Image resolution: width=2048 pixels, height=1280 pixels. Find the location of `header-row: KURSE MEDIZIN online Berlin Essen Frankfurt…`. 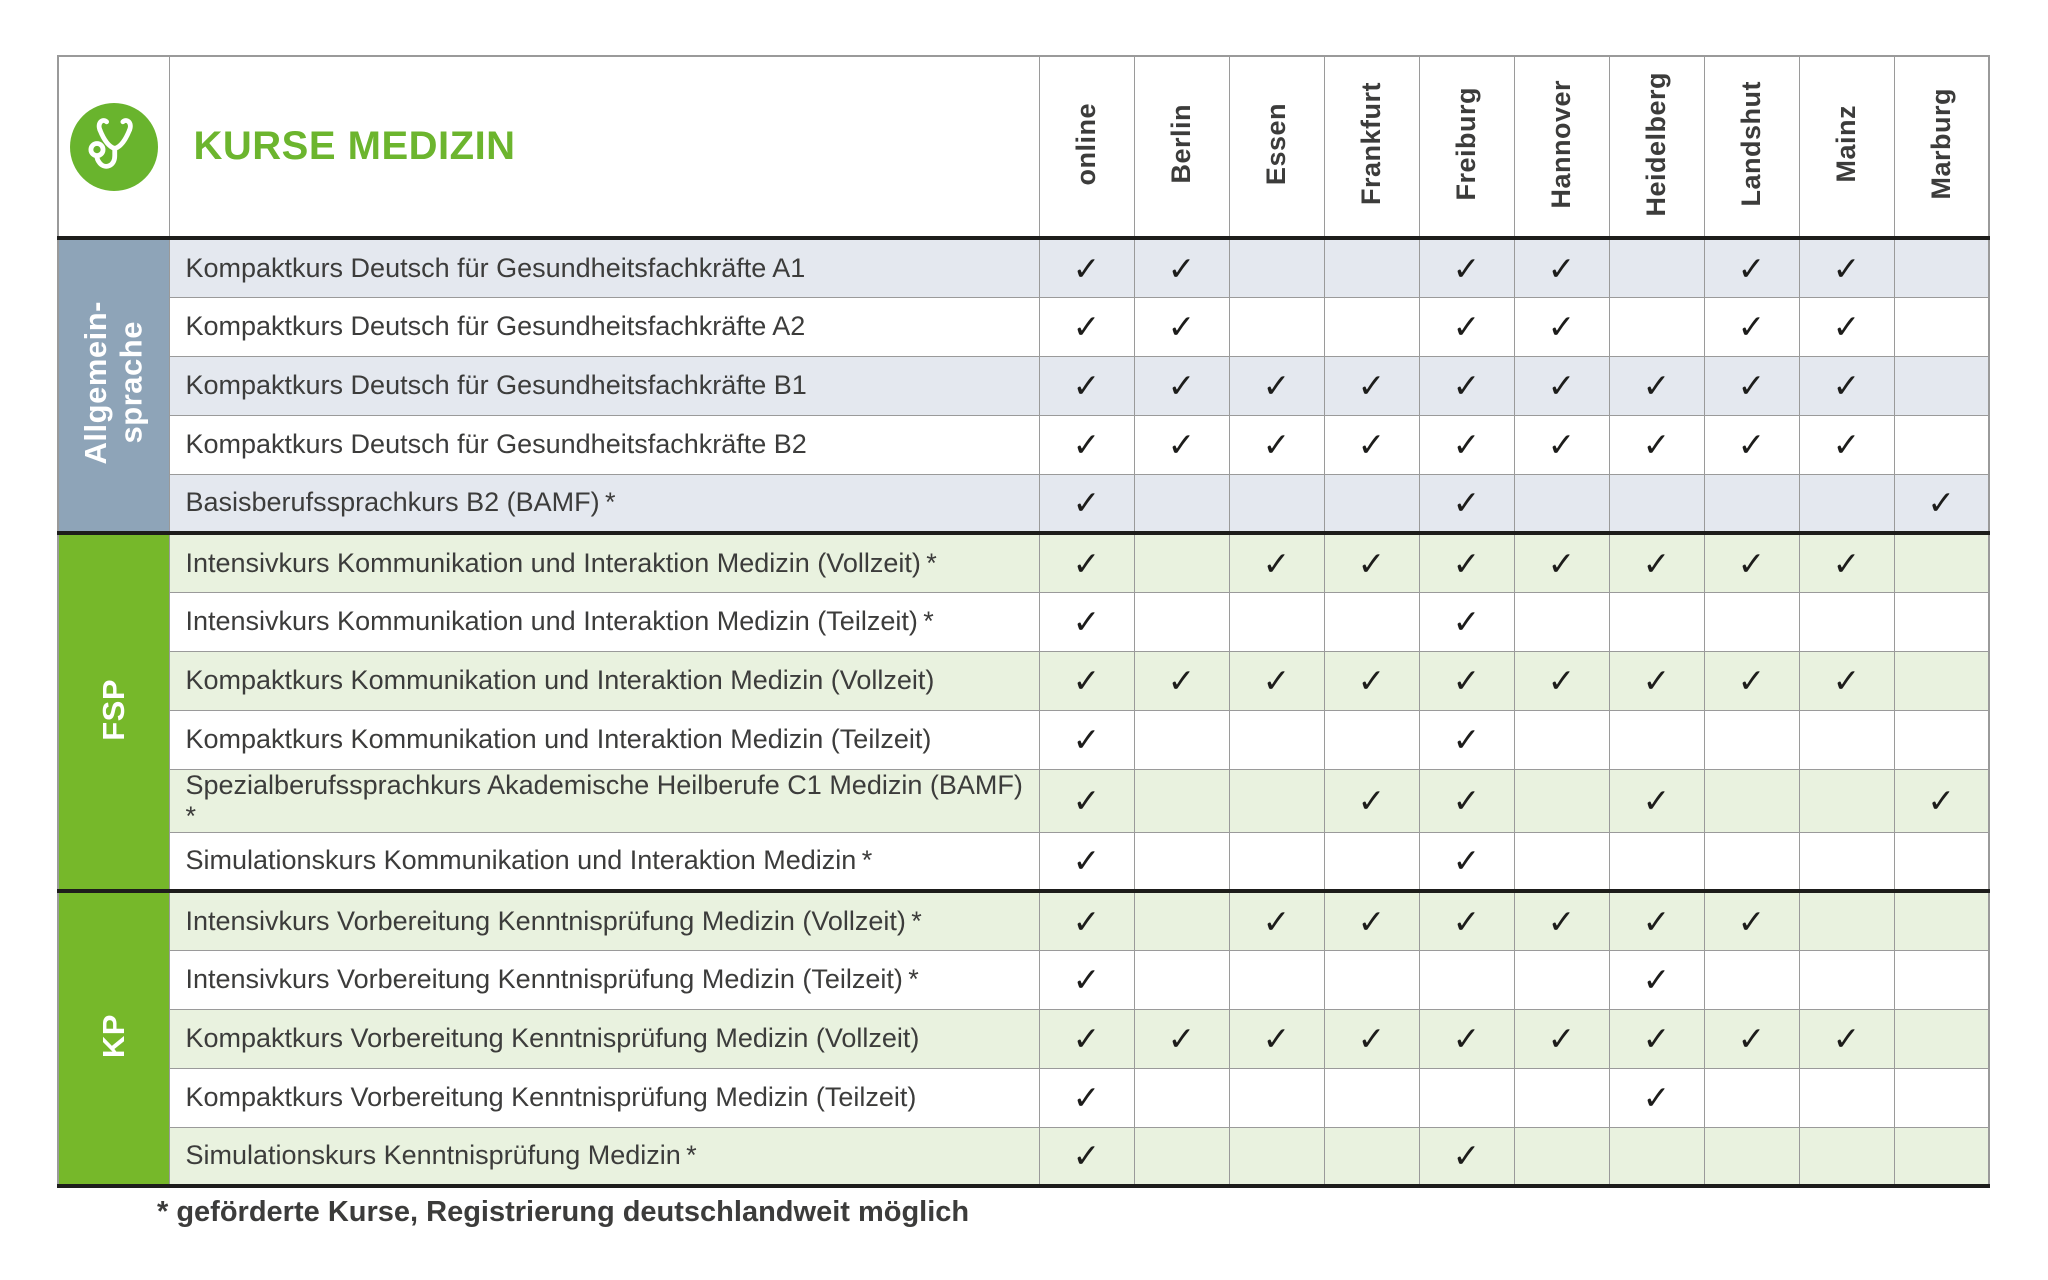

header-row: KURSE MEDIZIN online Berlin Essen Frankfurt… is located at coordinates (1023, 147).